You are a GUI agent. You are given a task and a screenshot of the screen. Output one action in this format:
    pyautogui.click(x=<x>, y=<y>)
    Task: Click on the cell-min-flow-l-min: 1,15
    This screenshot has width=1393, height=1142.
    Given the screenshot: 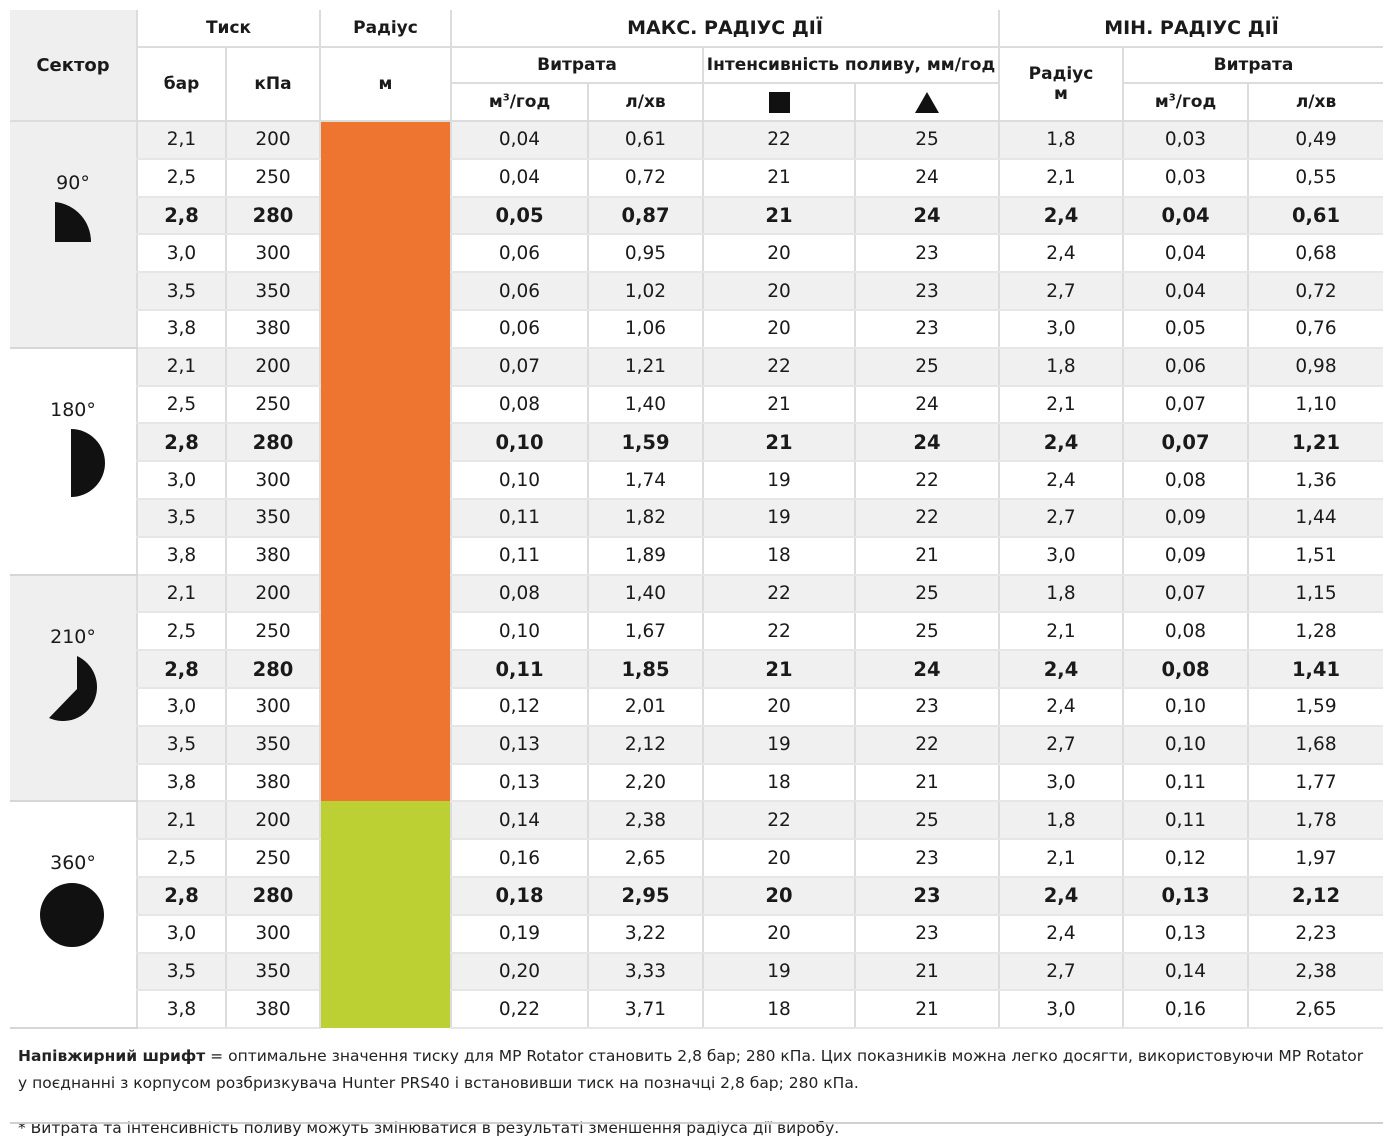 What is the action you would take?
    pyautogui.click(x=1315, y=594)
    